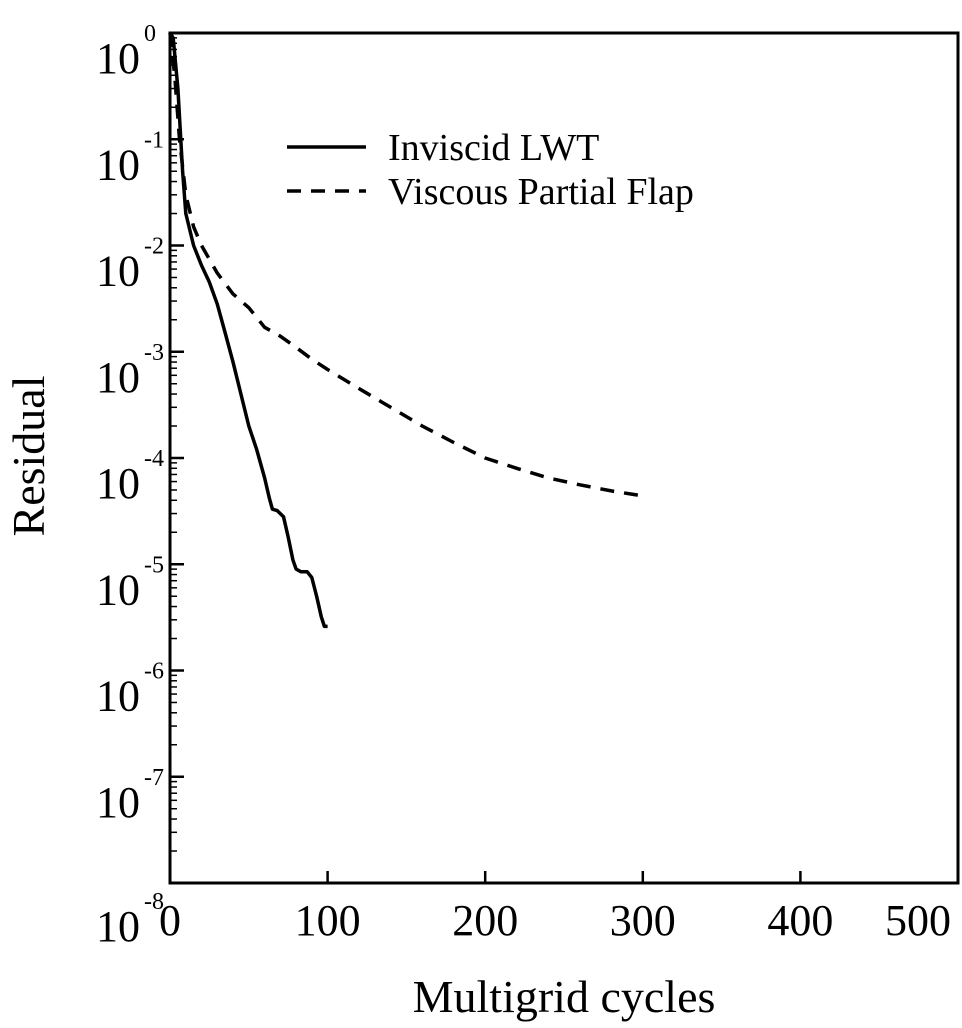 This screenshot has width=962, height=1028. What do you see at coordinates (485, 920) in the screenshot?
I see `x-tick-label: 200` at bounding box center [485, 920].